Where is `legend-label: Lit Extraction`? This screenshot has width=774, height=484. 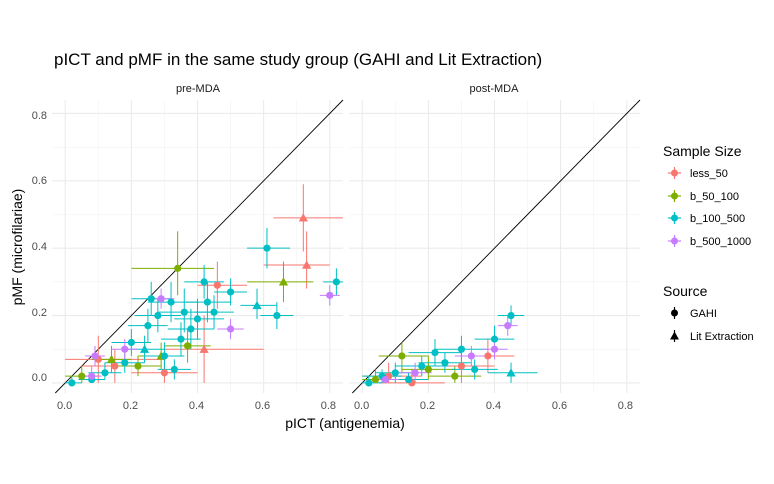
legend-label: Lit Extraction is located at coordinates (722, 337).